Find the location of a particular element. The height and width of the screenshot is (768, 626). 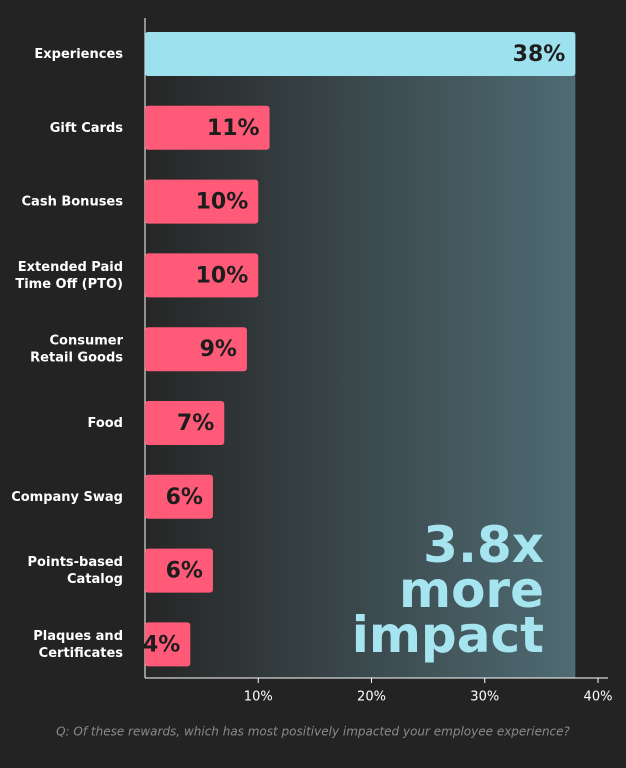

category-label: Company Swag is located at coordinates (67, 496).